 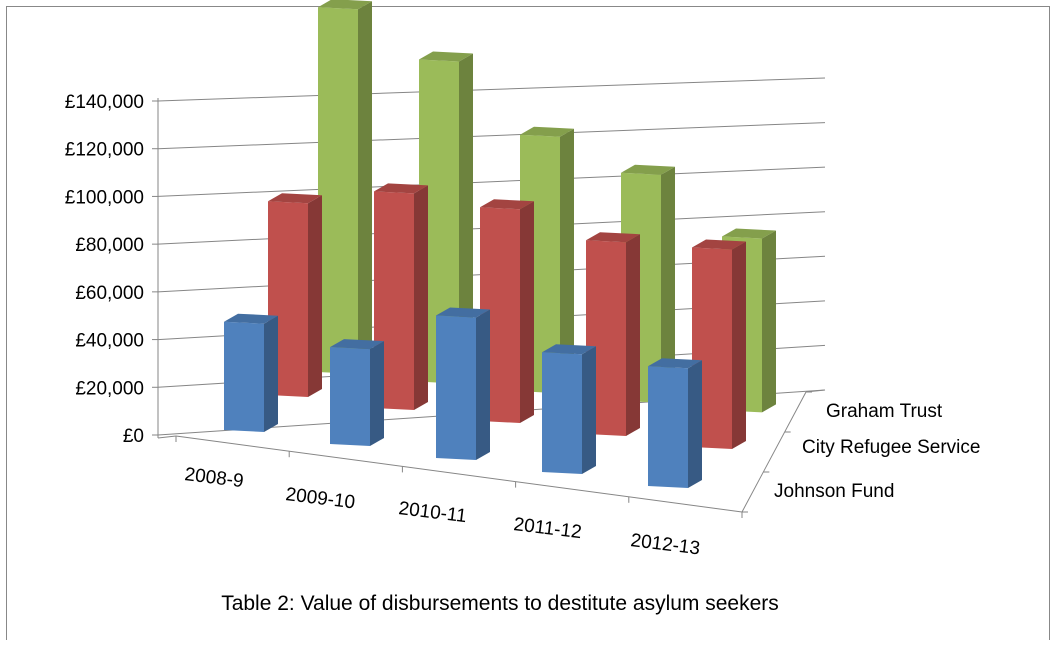 What do you see at coordinates (665, 544) in the screenshot?
I see `x-tick-label: 2012-13` at bounding box center [665, 544].